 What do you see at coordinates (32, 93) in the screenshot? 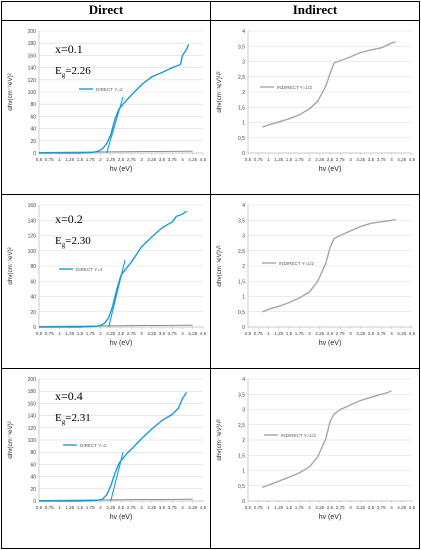
I see `y-tick-label: 100` at bounding box center [32, 93].